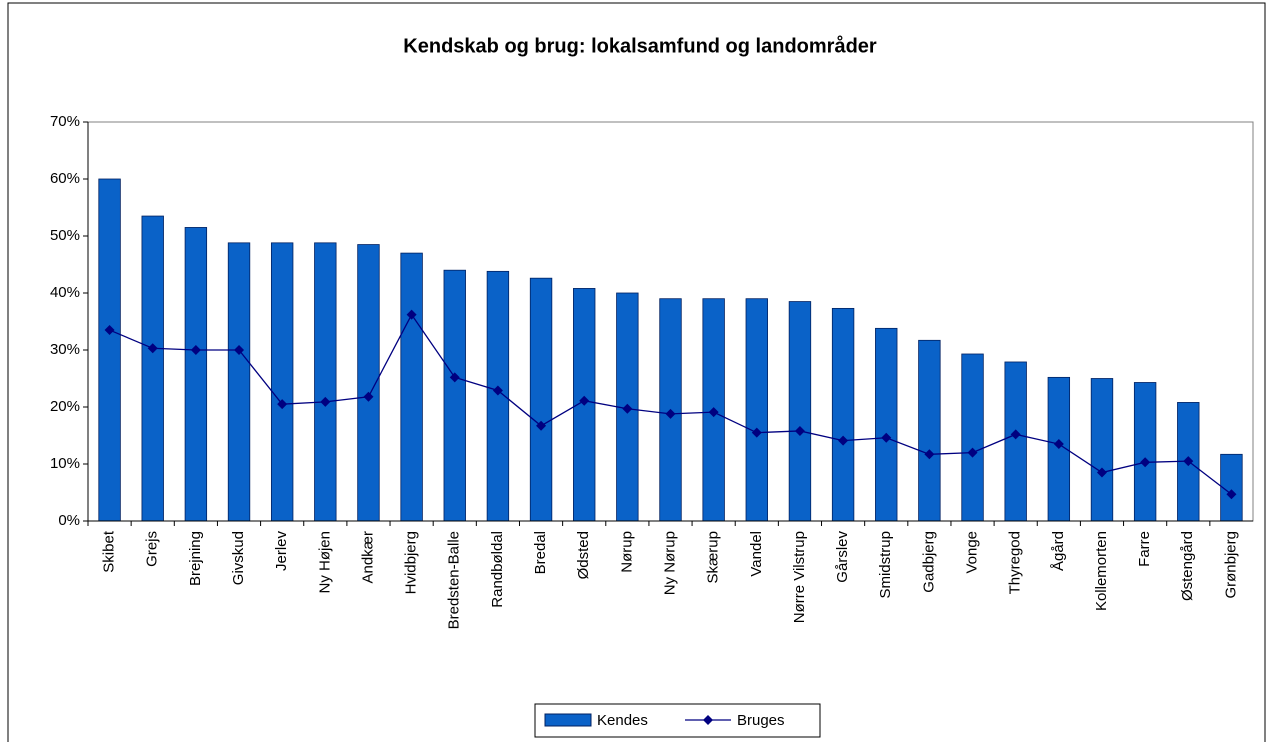  I want to click on x-tick-label: Brejning, so click(195, 558).